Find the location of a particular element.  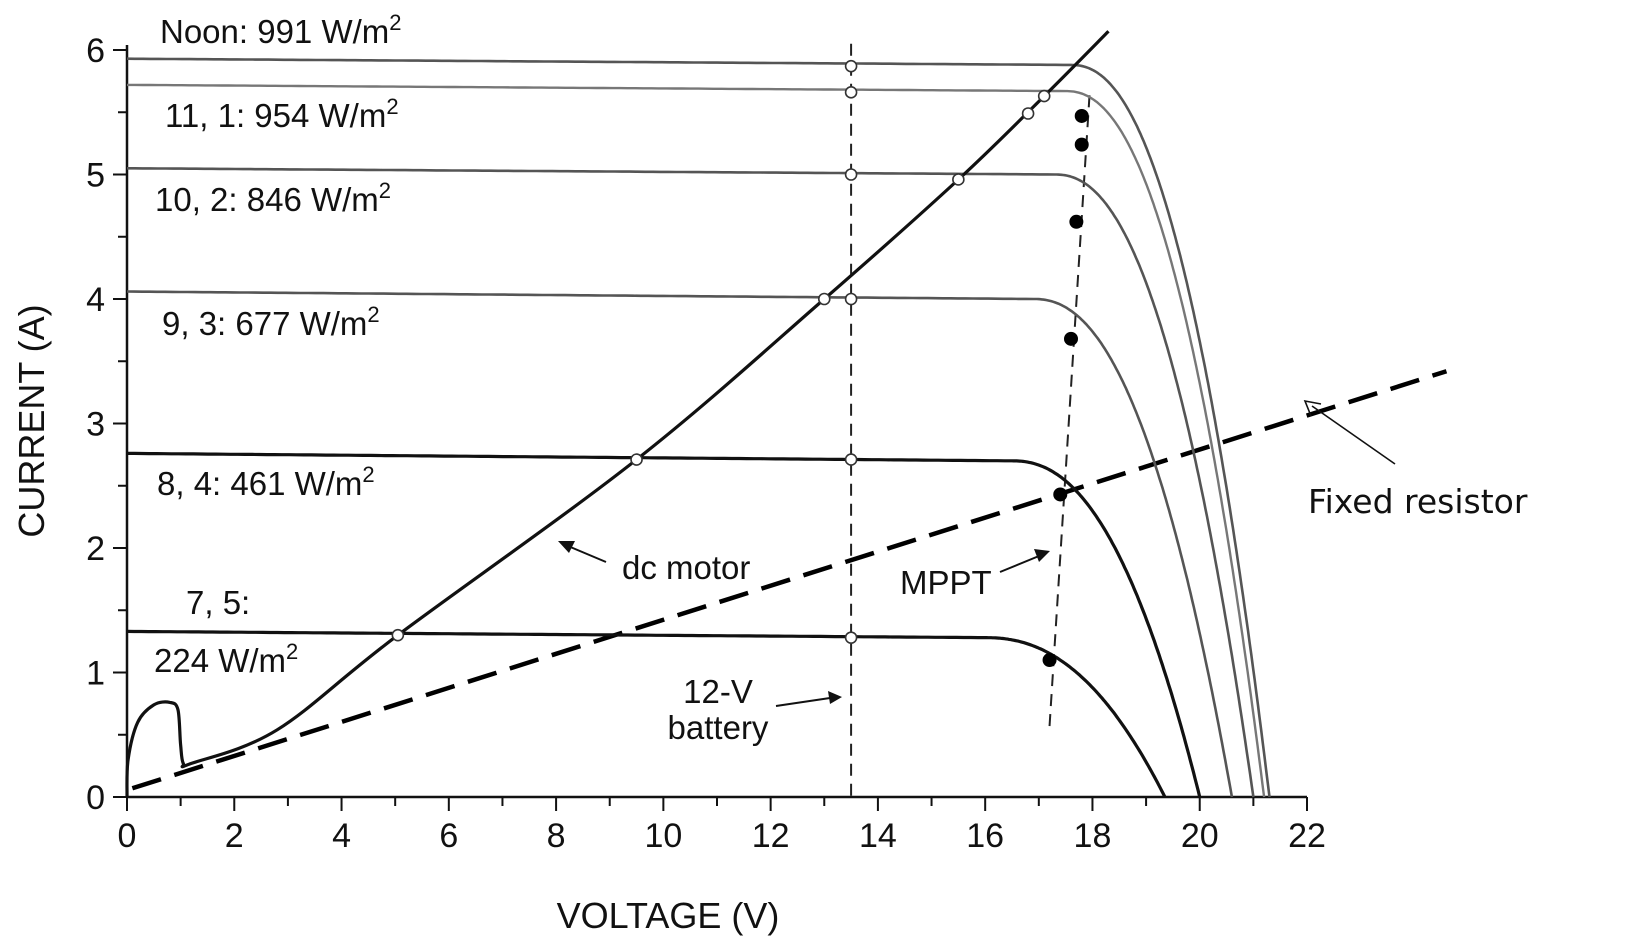

x-tick-label: 22 is located at coordinates (1307, 836).